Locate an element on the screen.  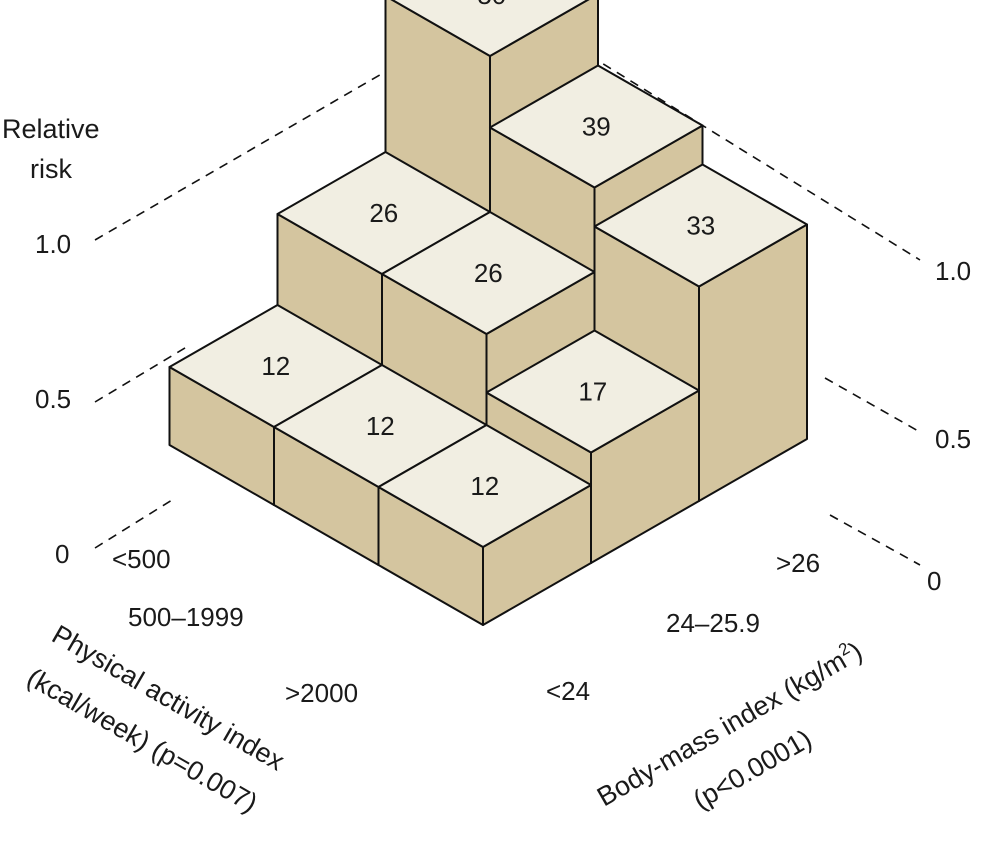
y-category-24-259: 24–25.9 is located at coordinates (713, 623).